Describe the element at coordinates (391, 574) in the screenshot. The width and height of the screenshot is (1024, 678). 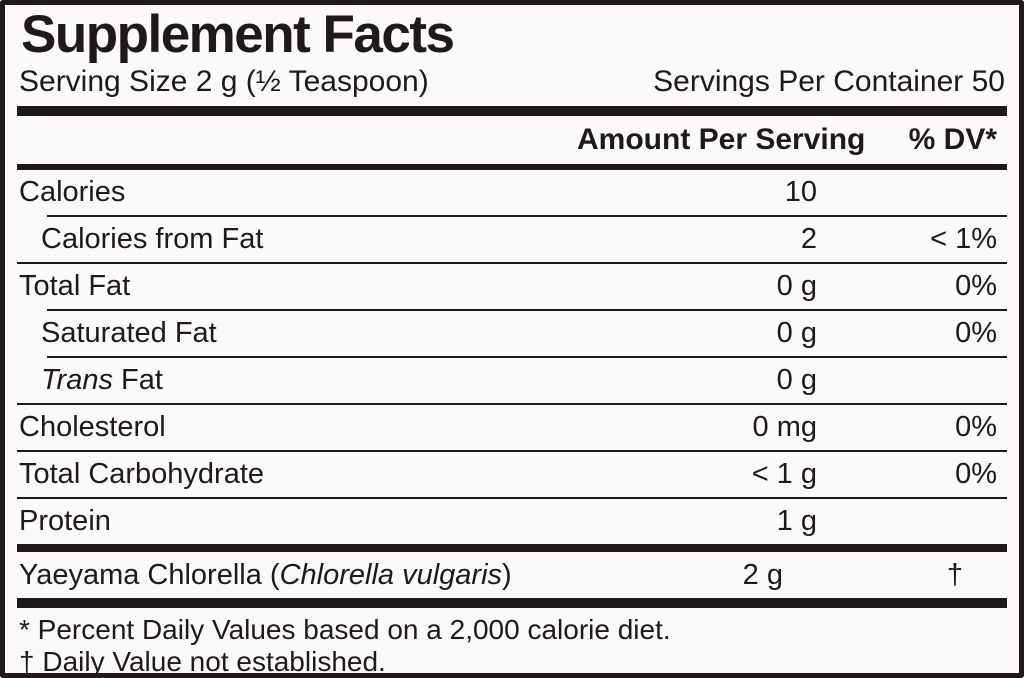
I see `species-name-italic: Chlorella vulgaris` at that location.